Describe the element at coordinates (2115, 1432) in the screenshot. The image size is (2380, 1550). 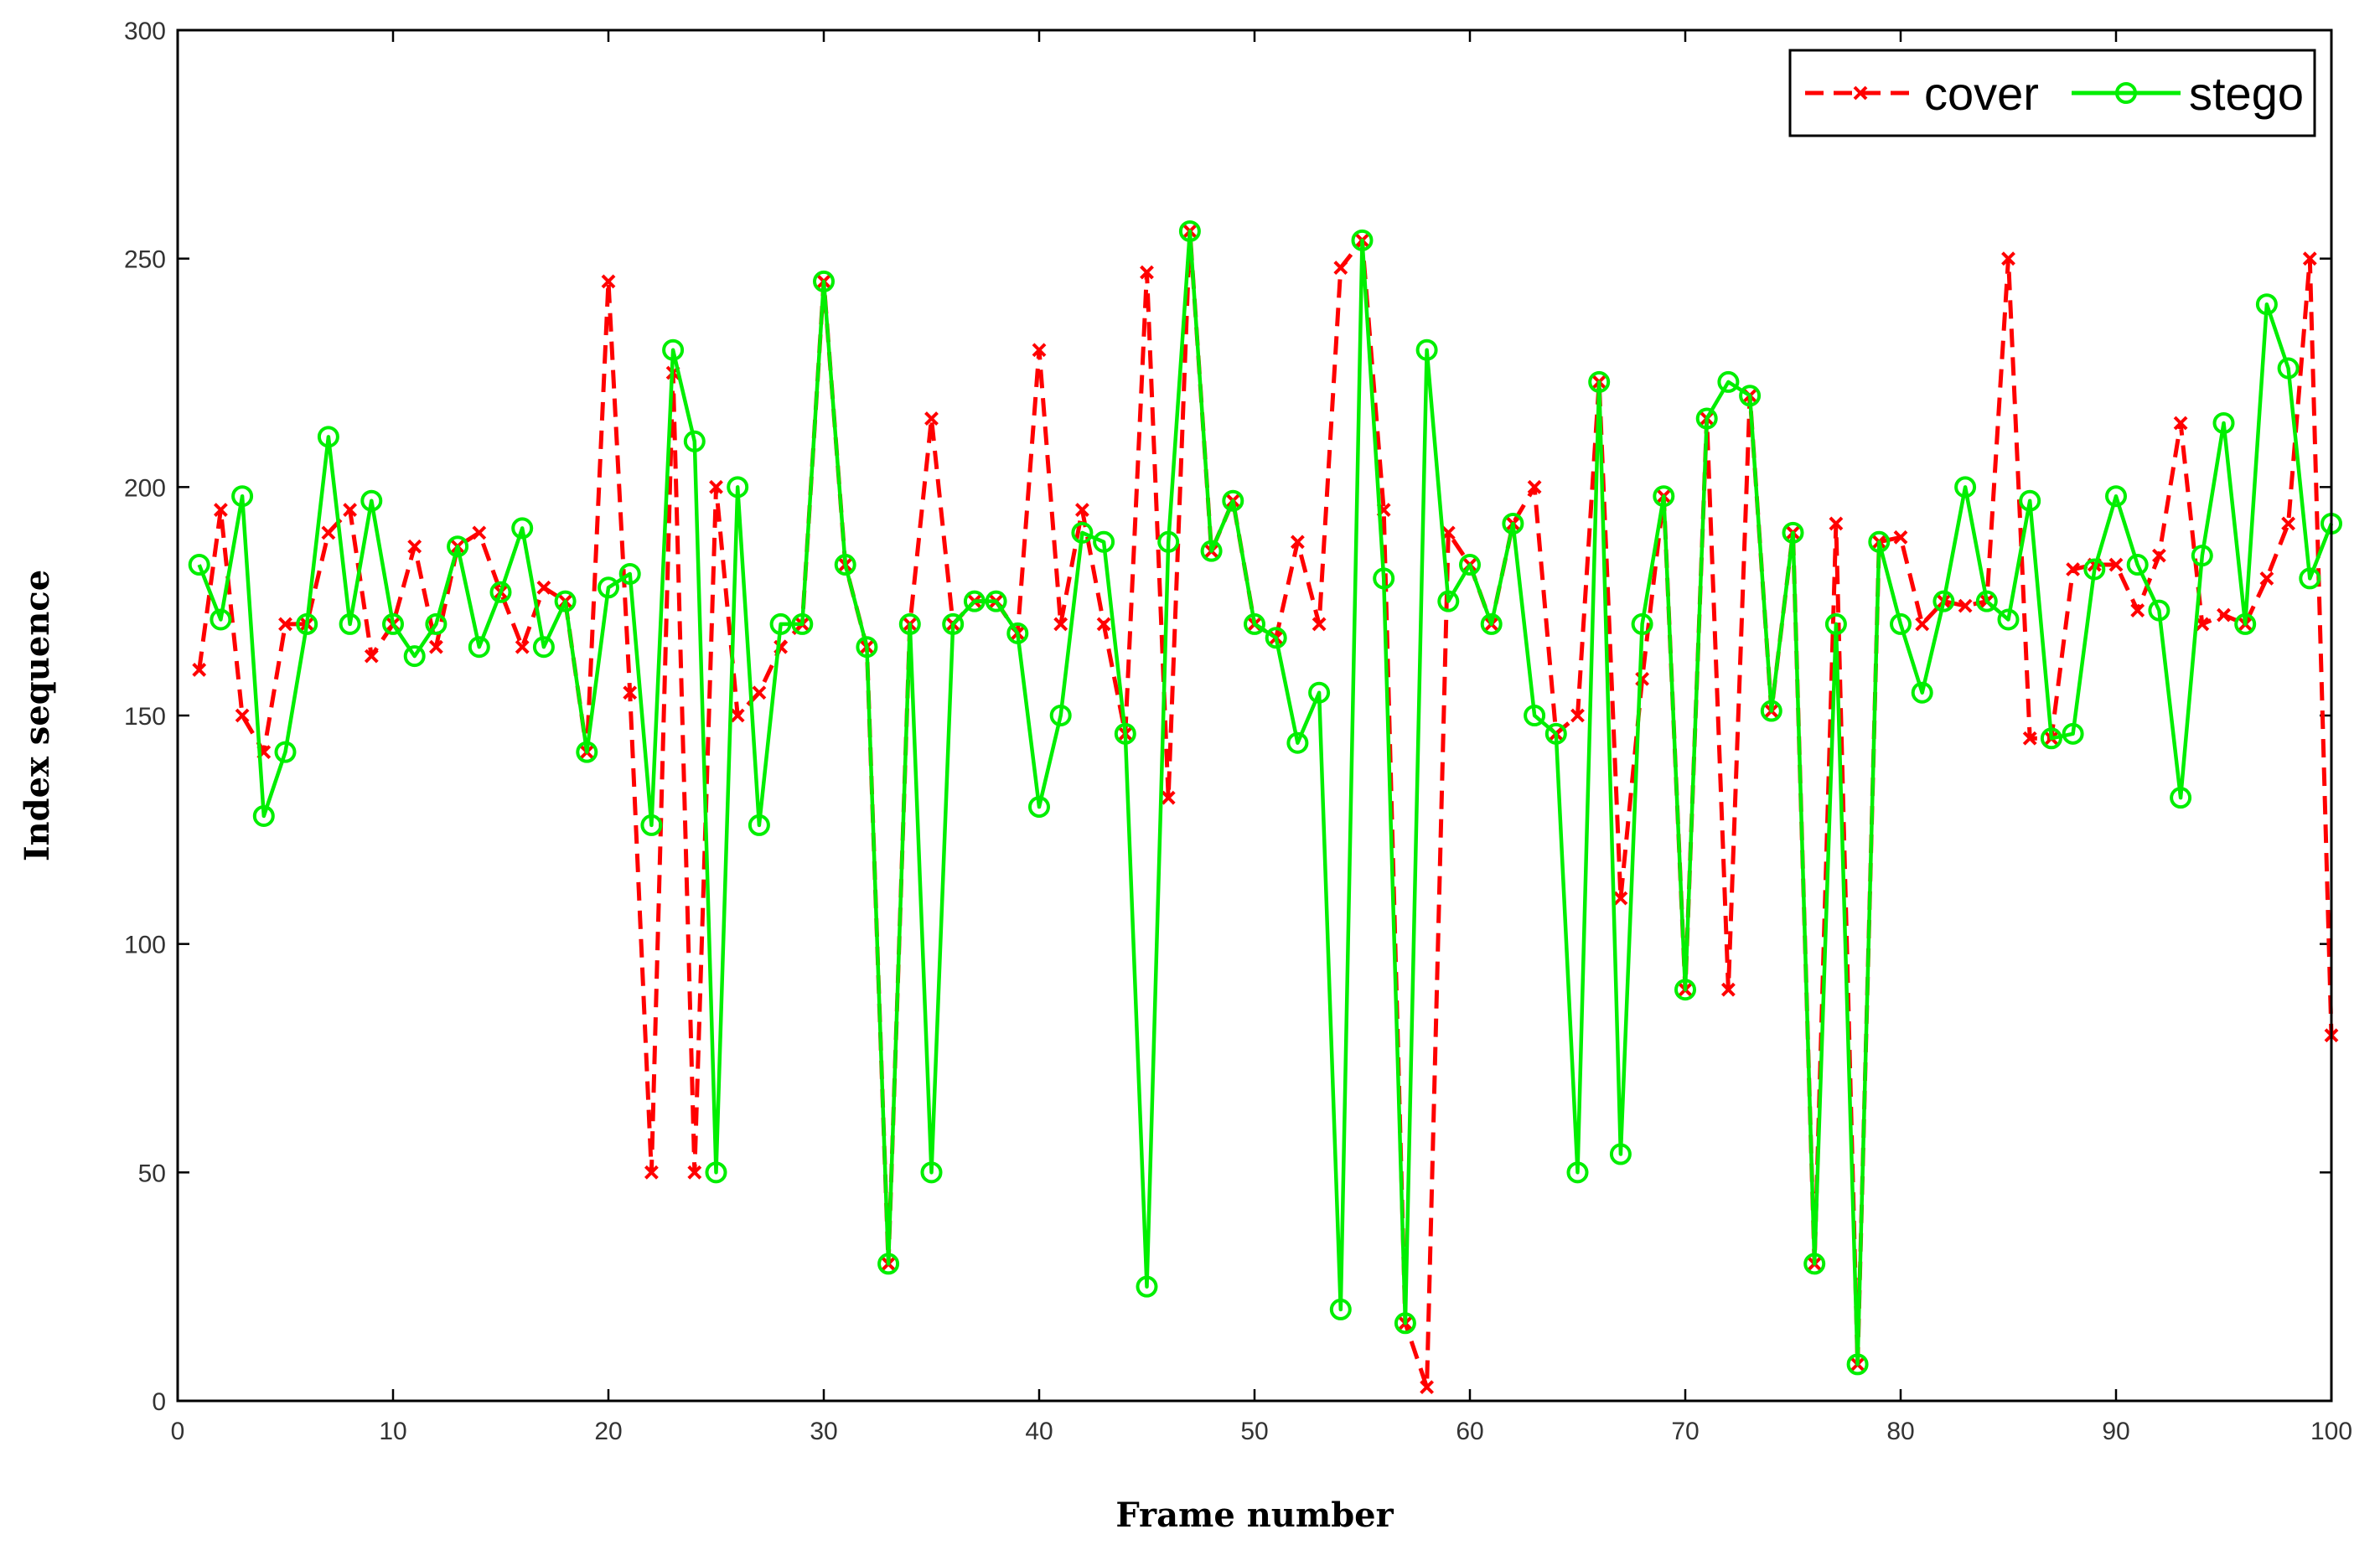
I see `x-tick-label: 90` at that location.